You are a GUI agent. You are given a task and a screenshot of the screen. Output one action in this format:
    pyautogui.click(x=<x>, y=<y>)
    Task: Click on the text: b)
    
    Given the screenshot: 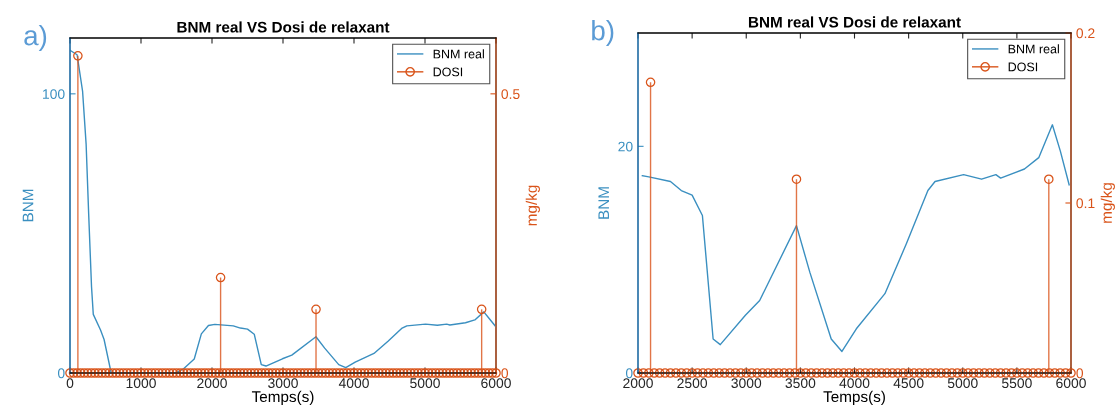 What is the action you would take?
    pyautogui.click(x=603, y=33)
    